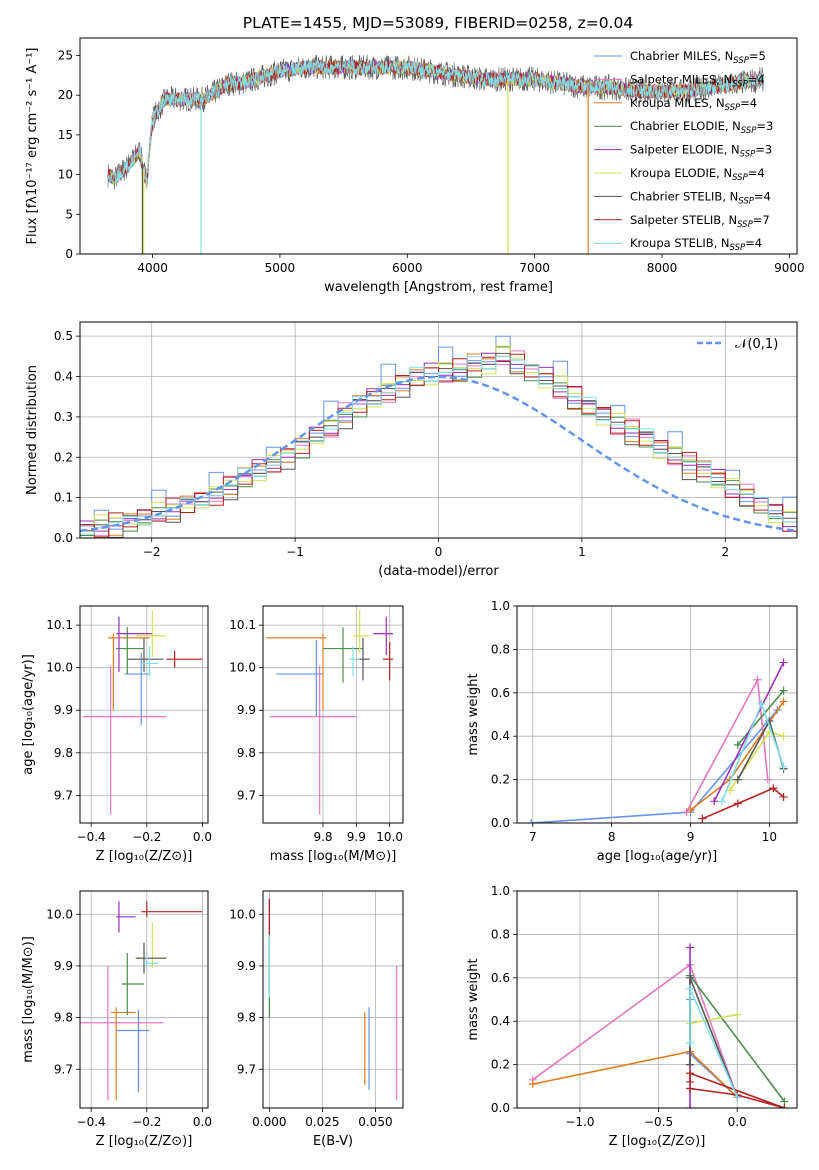 Image resolution: width=819 pixels, height=1170 pixels. I want to click on legend-entry: Salpeter ELODIE, NSSP=3, so click(701, 151).